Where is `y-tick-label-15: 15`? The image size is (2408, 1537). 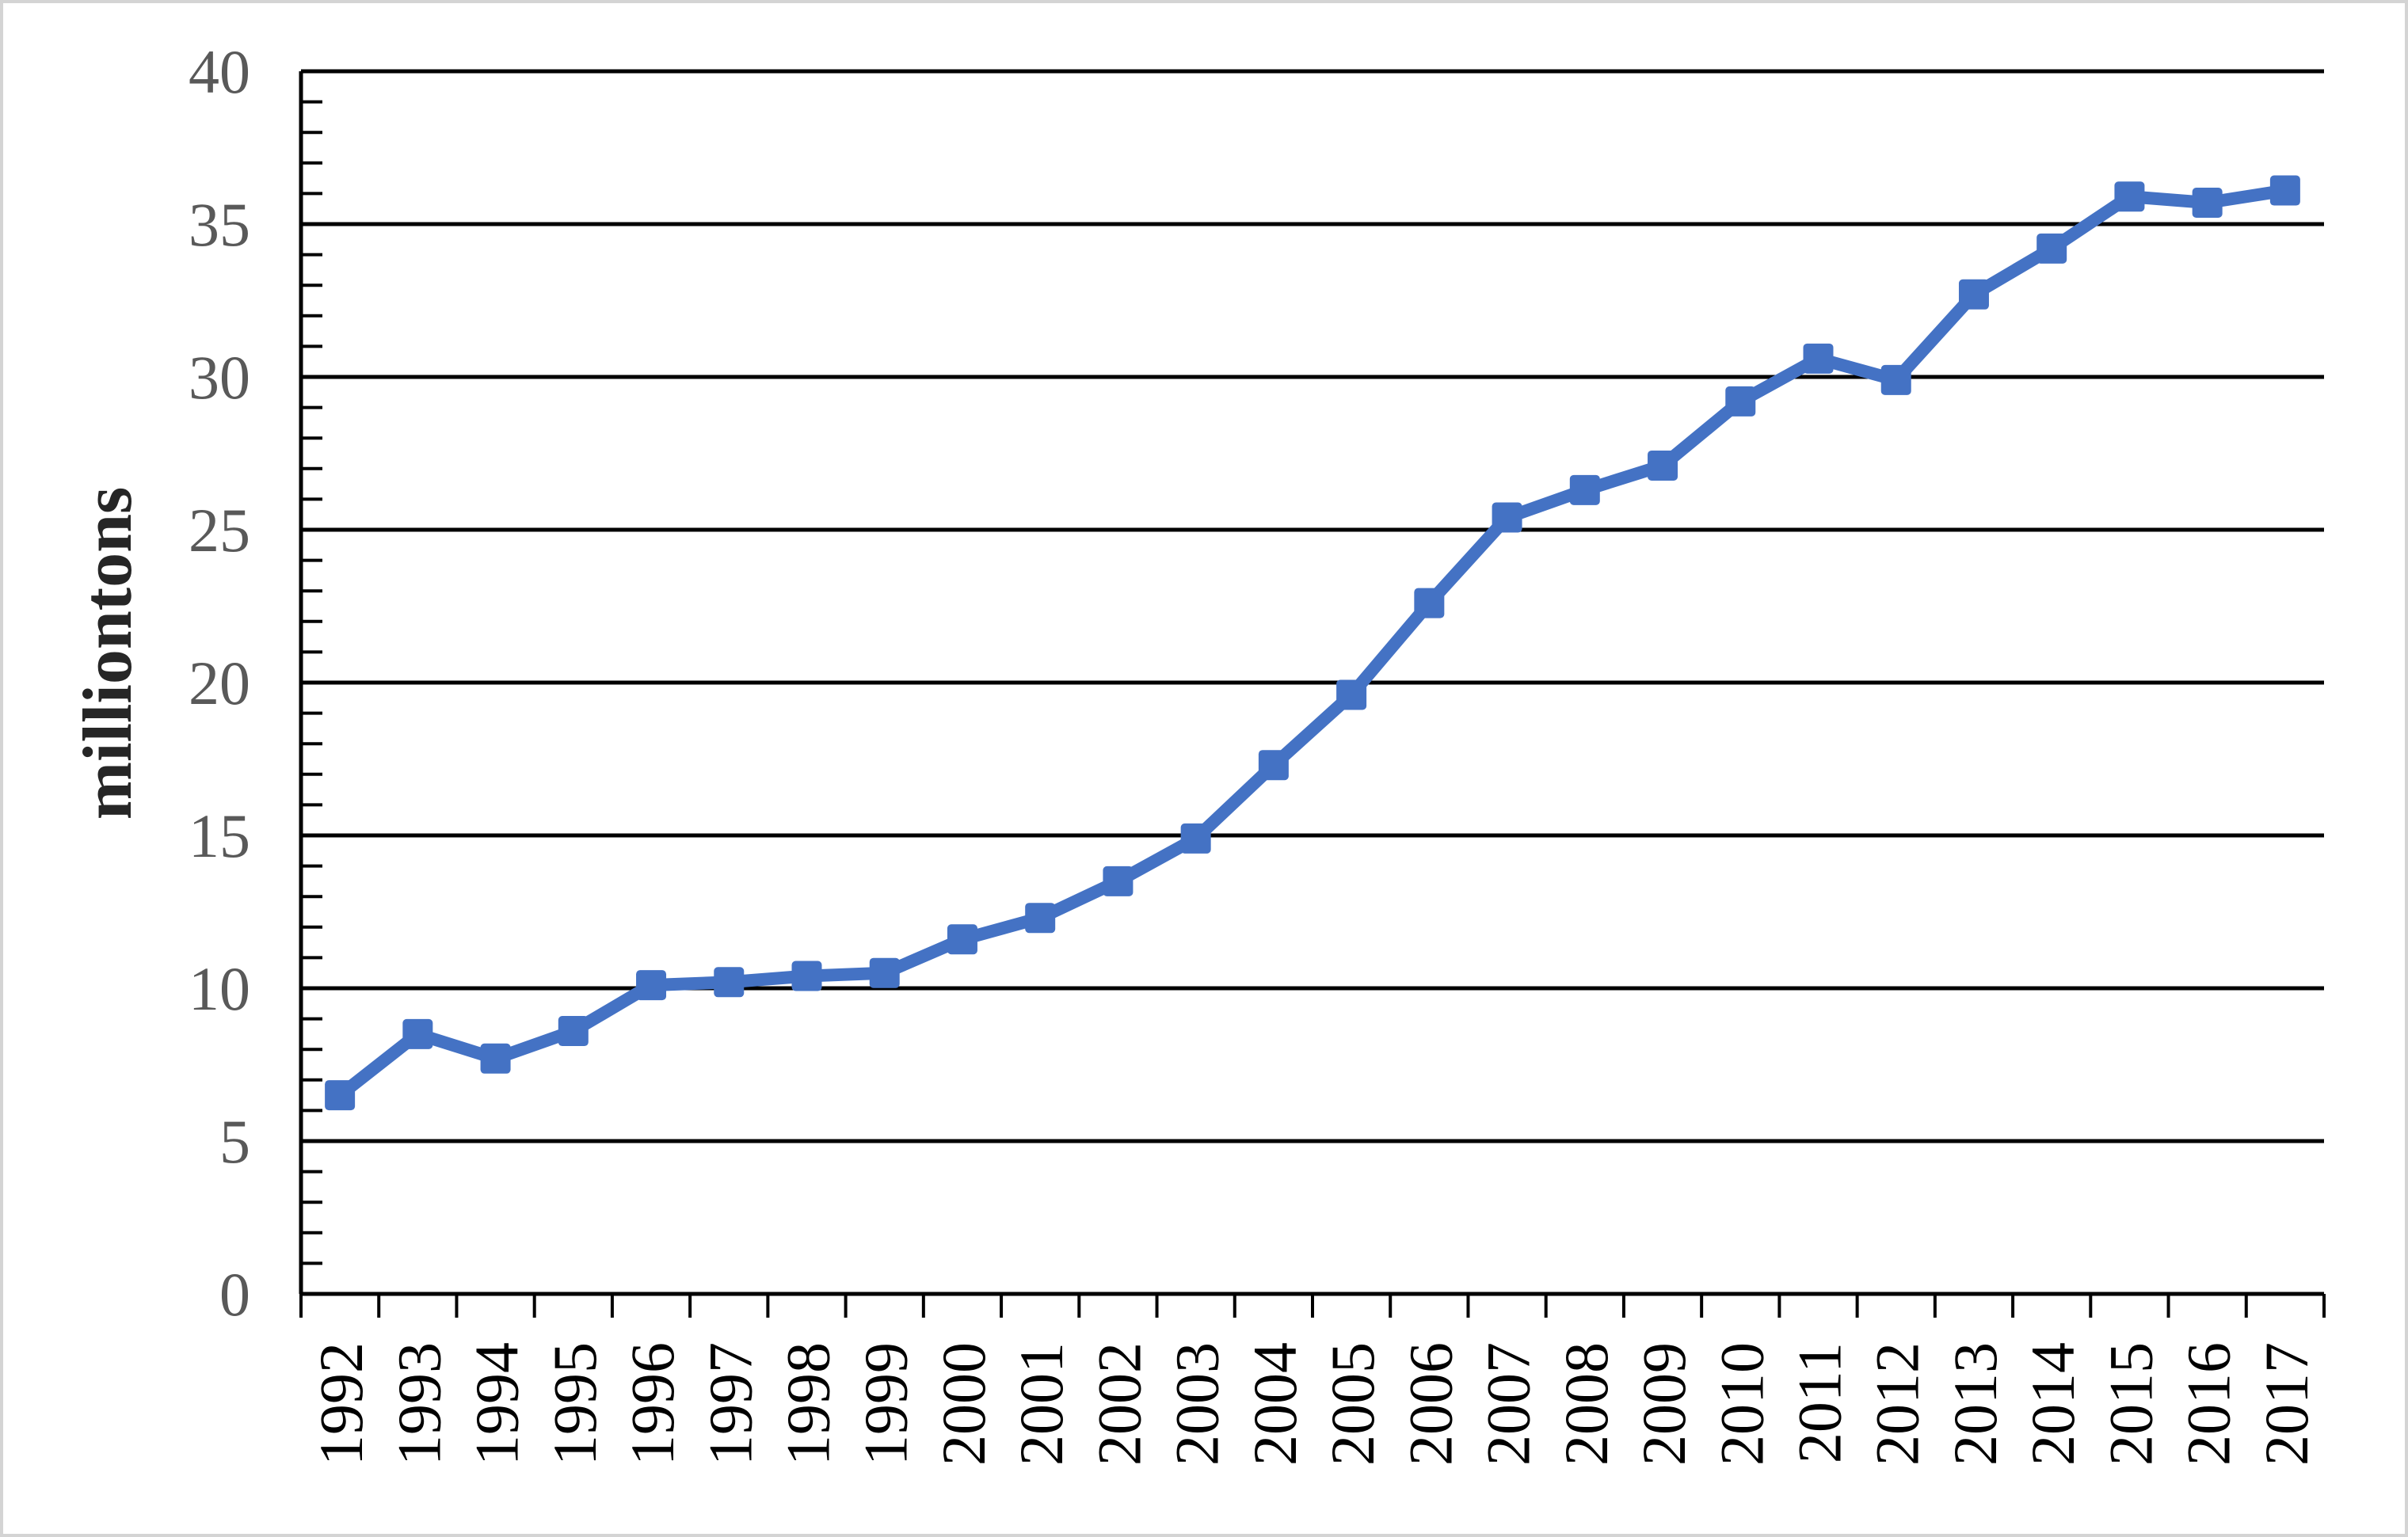 y-tick-label-15: 15 is located at coordinates (220, 835).